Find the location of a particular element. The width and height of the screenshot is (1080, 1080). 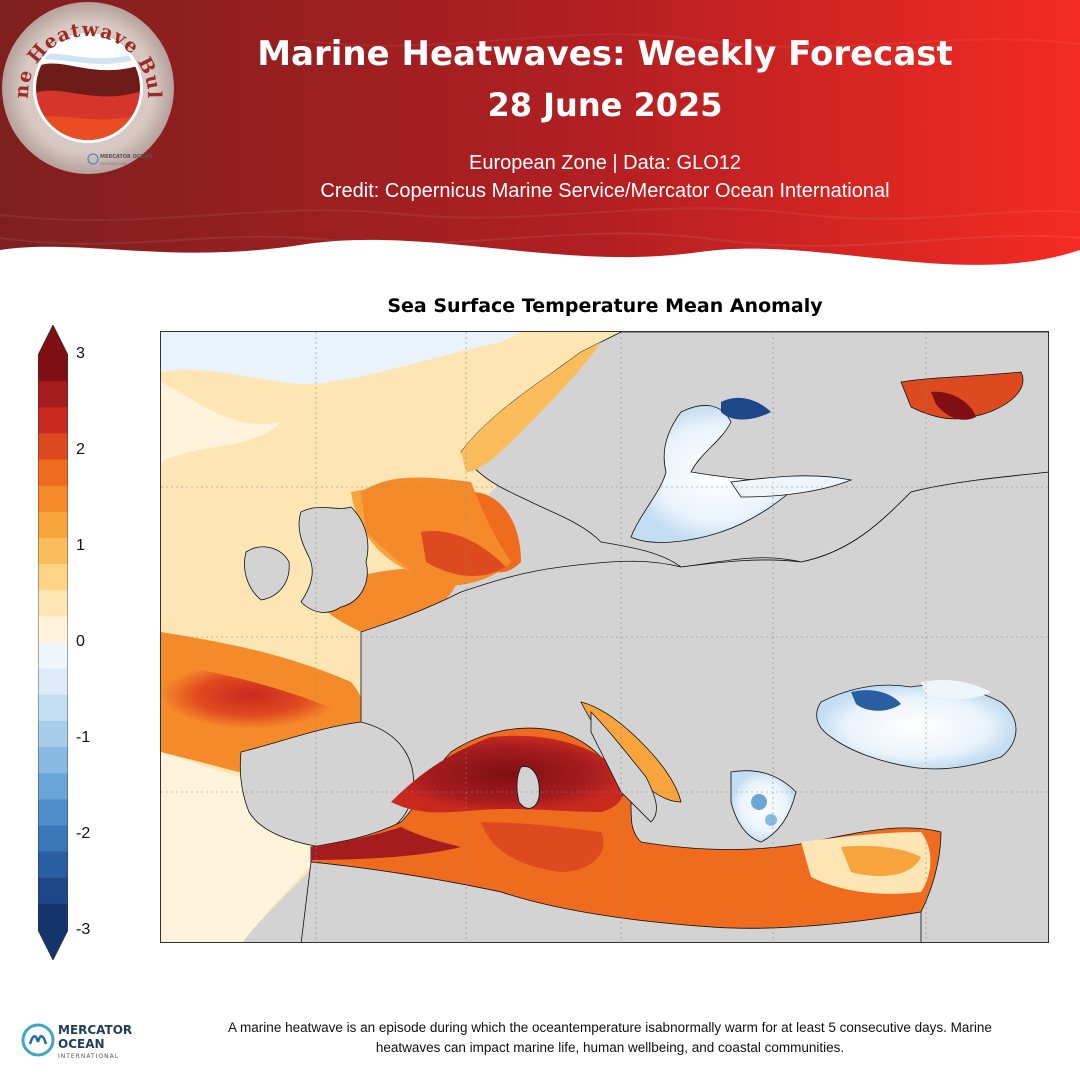

svg-text: OCEAN is located at coordinates (81, 1044).